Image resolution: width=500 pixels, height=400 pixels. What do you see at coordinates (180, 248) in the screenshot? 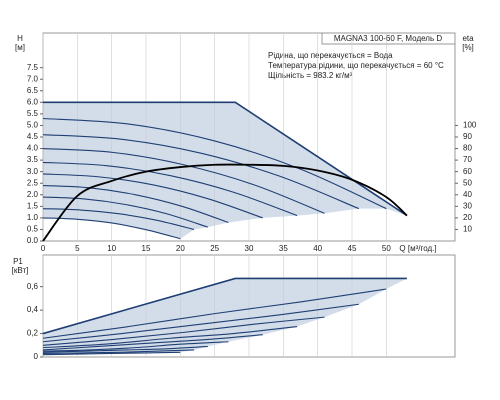
I see `x-tick-label: 20` at bounding box center [180, 248].